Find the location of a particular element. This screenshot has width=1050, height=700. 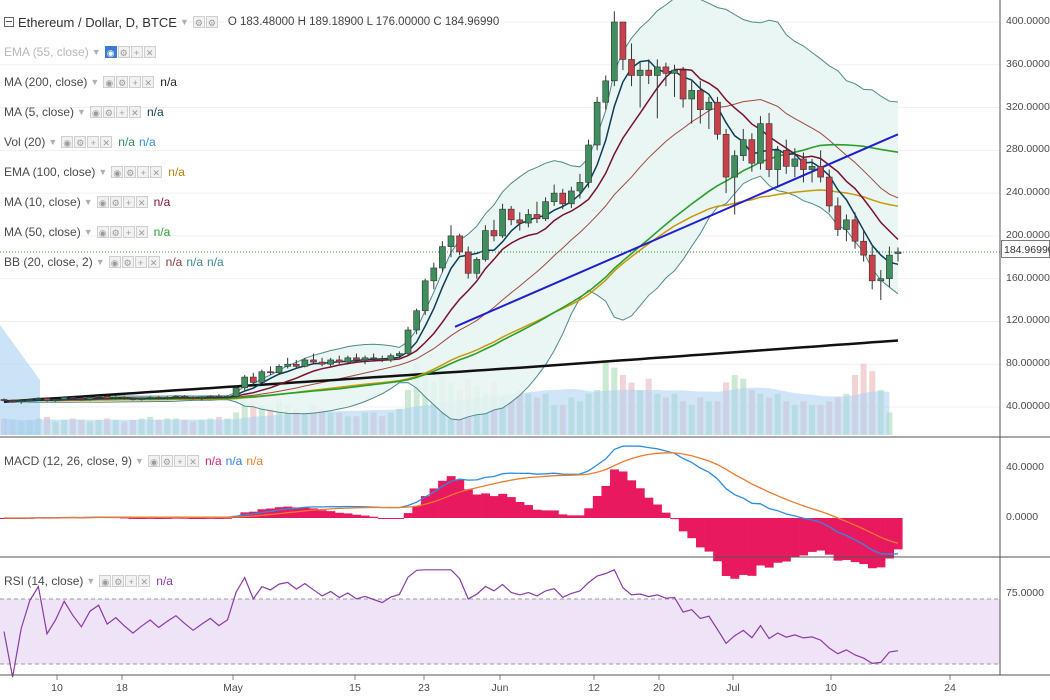

indicator-label: MA (50, close) is located at coordinates (42, 232).